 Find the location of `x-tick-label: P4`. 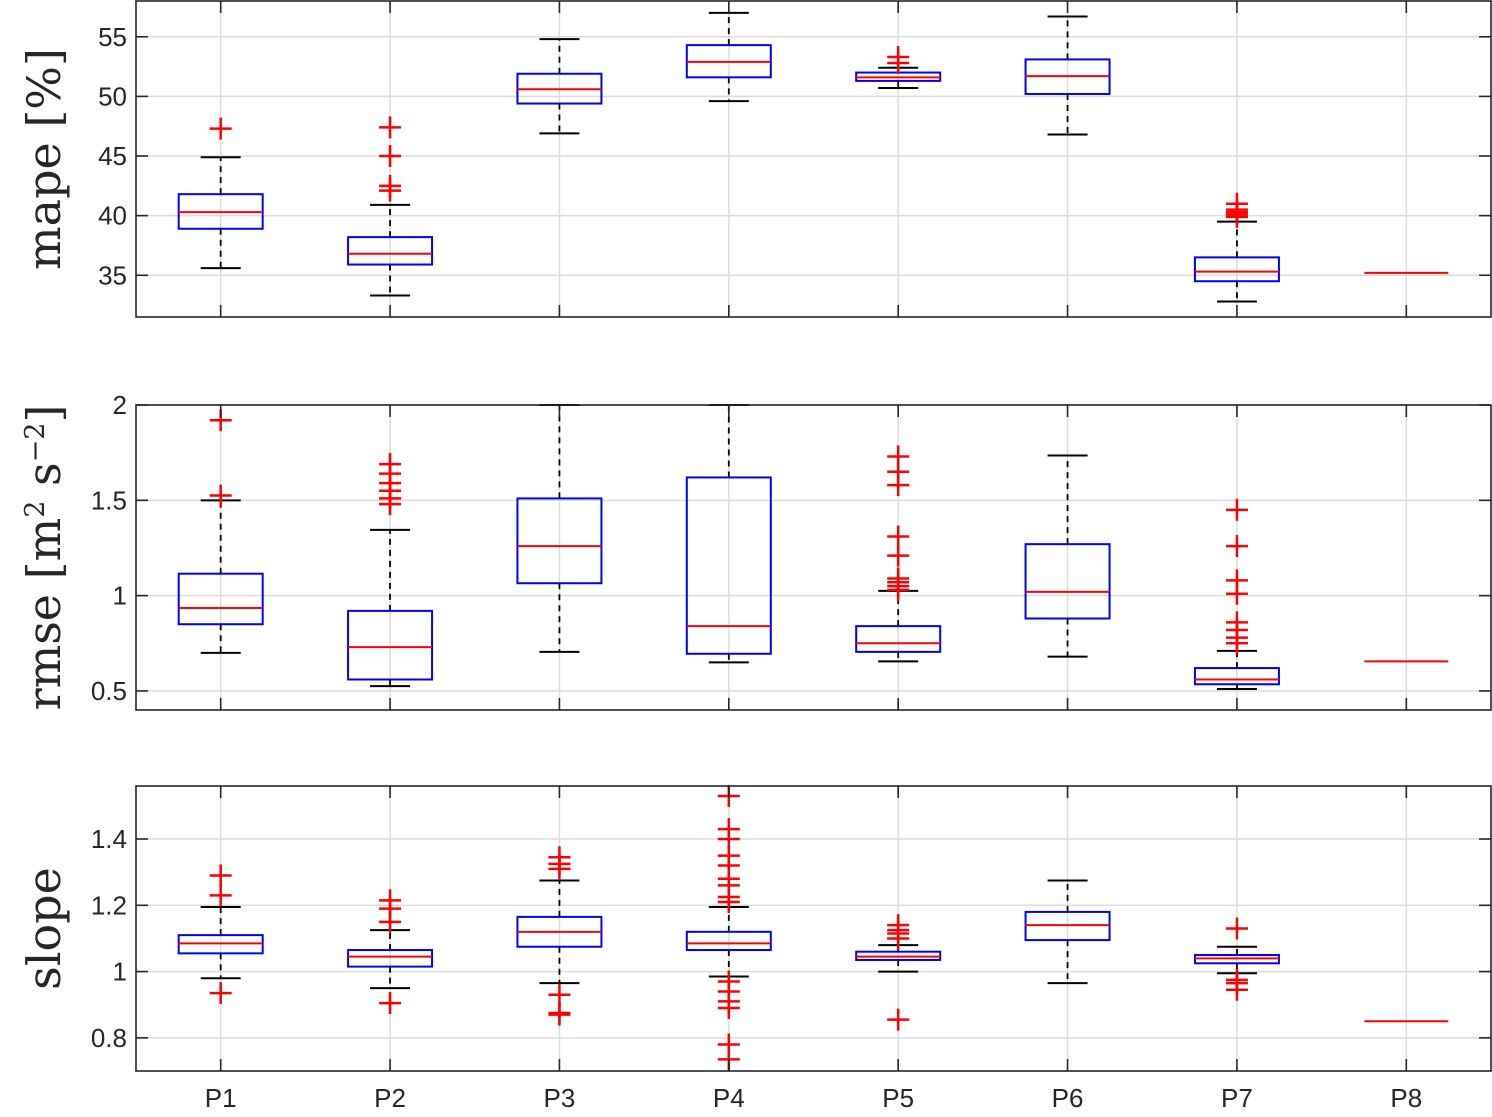

x-tick-label: P4 is located at coordinates (729, 1098).